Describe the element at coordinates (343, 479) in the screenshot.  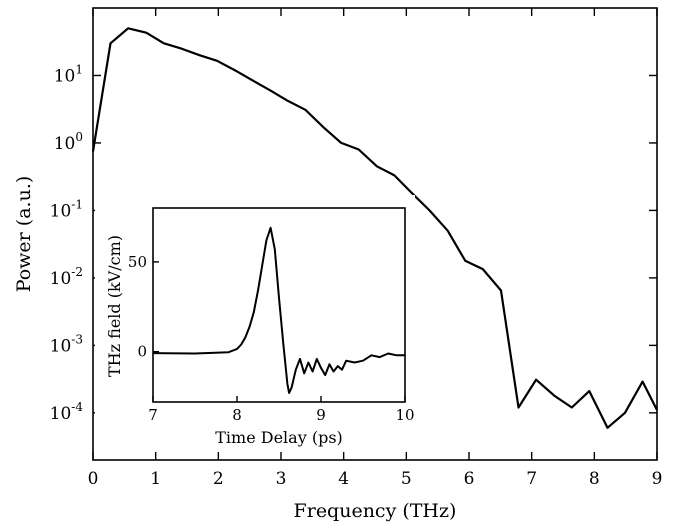
I see `main-x-tick-label: 4` at that location.